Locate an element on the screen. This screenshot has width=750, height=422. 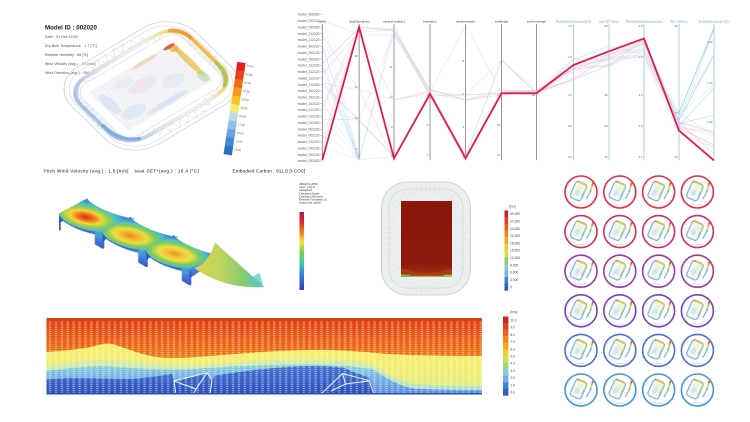
svg-text: model_202220 is located at coordinates (309, 47).